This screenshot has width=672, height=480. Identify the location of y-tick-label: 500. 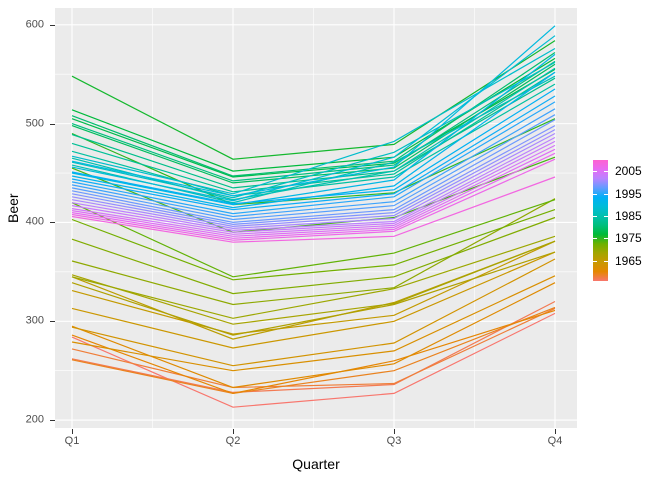
(34, 123).